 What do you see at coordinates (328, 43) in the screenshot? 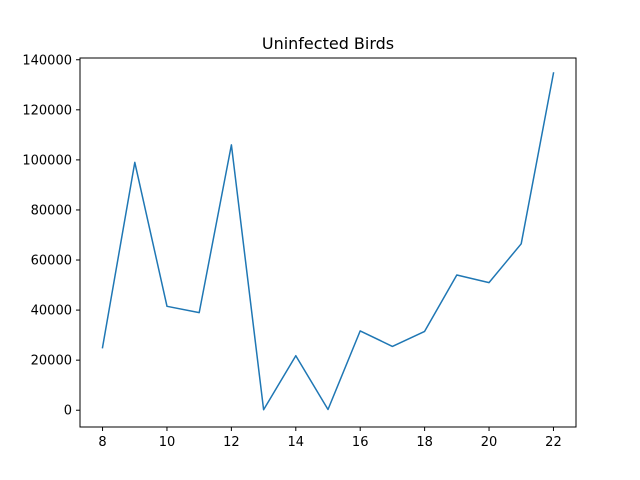
I see `chart-title: Uninfected Birds` at bounding box center [328, 43].